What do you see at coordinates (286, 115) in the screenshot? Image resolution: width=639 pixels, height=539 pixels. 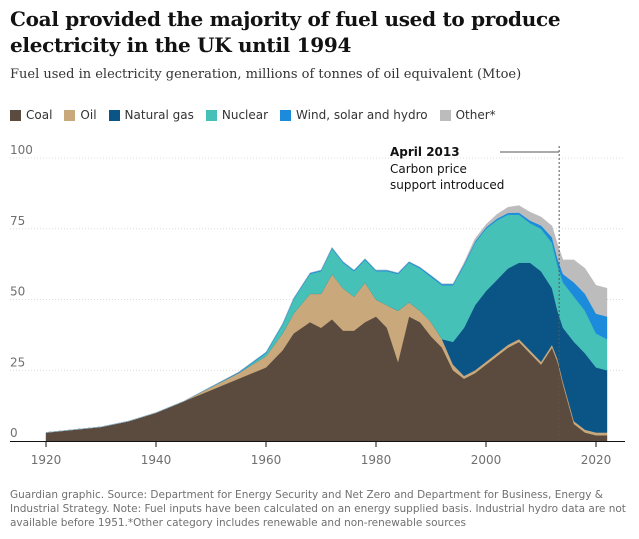 I see `legend-swatch-renewables` at bounding box center [286, 115].